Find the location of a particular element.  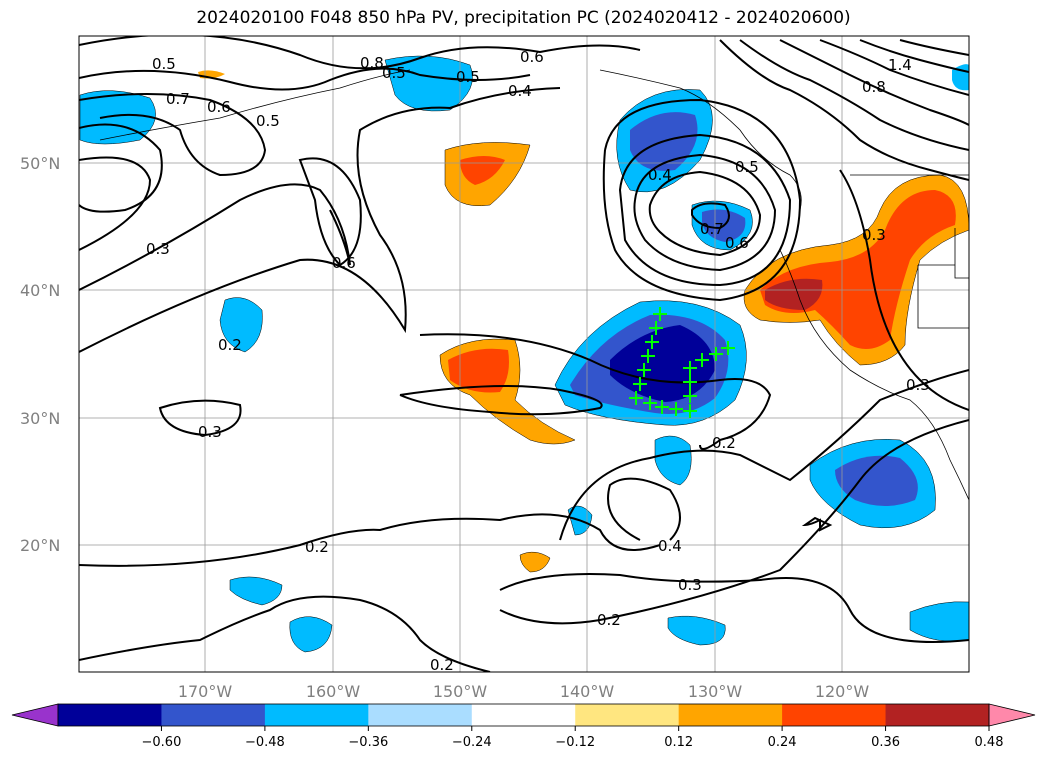

lon-label: 160°W is located at coordinates (333, 691).